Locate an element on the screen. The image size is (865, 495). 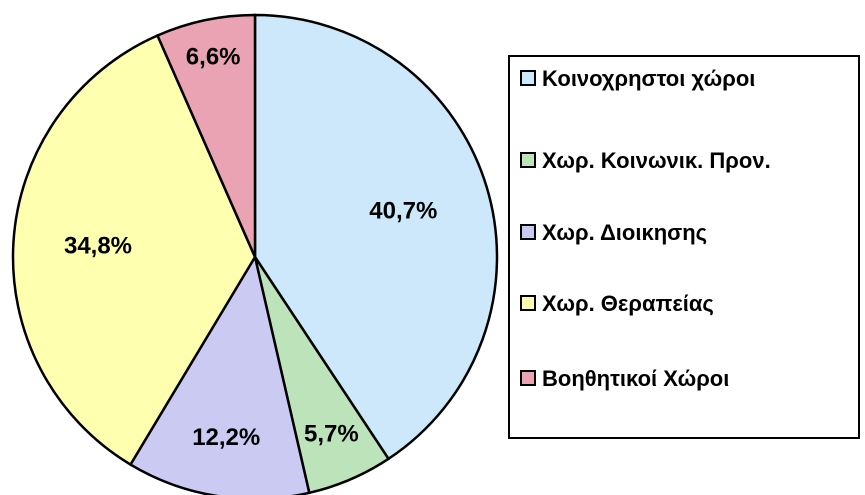
legend-label: Χωρ. Θεραπείας is located at coordinates (628, 303).